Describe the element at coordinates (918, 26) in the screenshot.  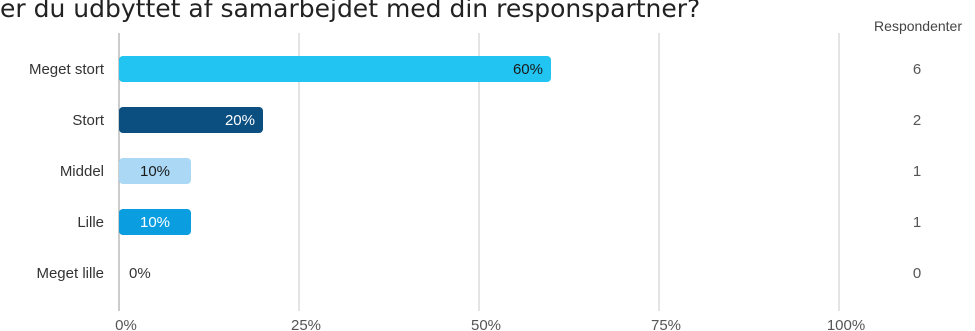
I see `counts-header: Respondenter` at that location.